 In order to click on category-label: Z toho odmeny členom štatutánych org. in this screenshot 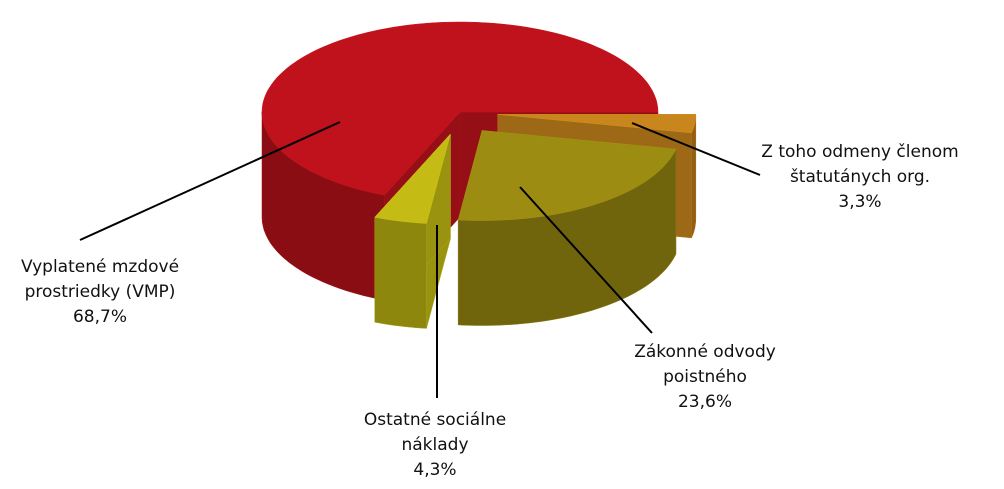, I will do `click(860, 164)`.